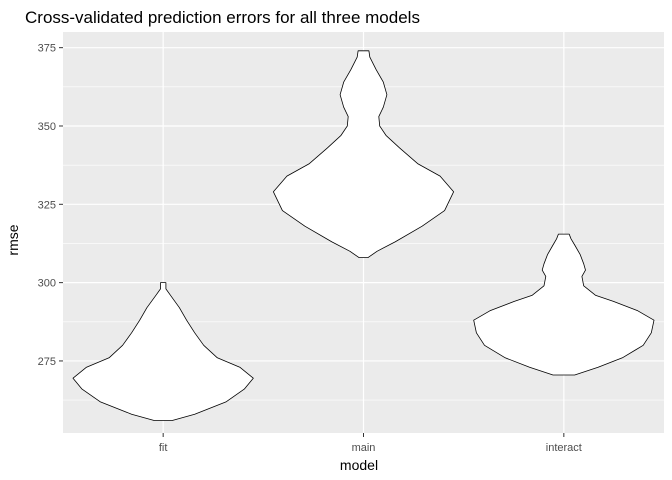  I want to click on violin-main, so click(363, 154).